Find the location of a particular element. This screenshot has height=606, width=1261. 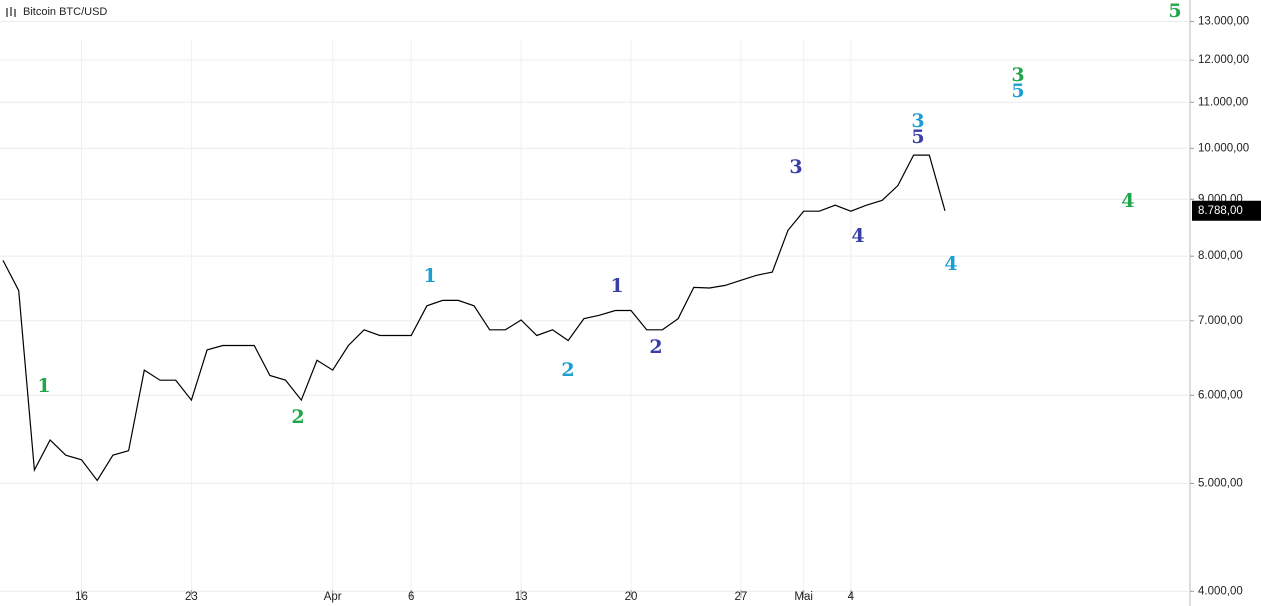

x-tick-label: 20 is located at coordinates (631, 597).